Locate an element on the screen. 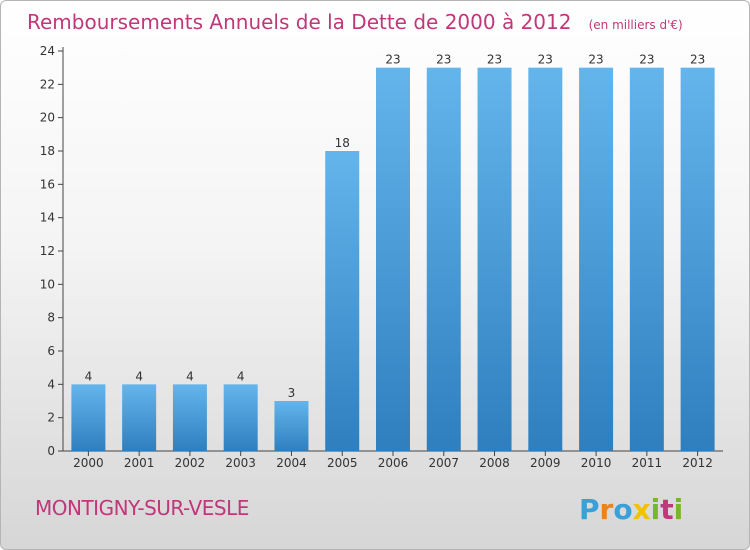  y-tick-label: 6 is located at coordinates (51, 351).